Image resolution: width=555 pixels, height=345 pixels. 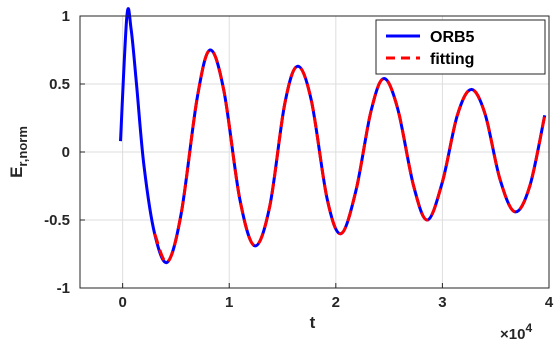 What do you see at coordinates (122, 302) in the screenshot?
I see `x-tick-label: 0` at bounding box center [122, 302].